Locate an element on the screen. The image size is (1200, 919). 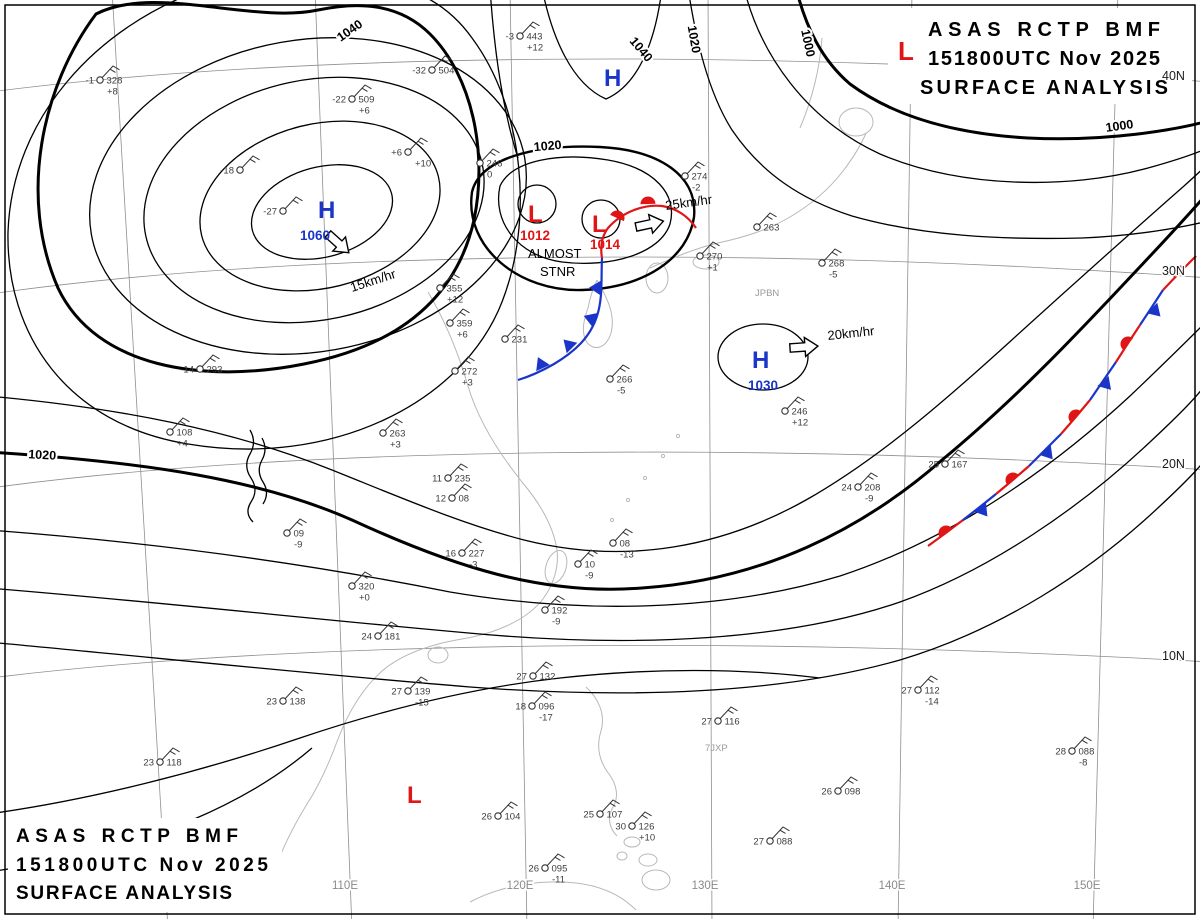
station-pressure: 167 is located at coordinates (960, 465).